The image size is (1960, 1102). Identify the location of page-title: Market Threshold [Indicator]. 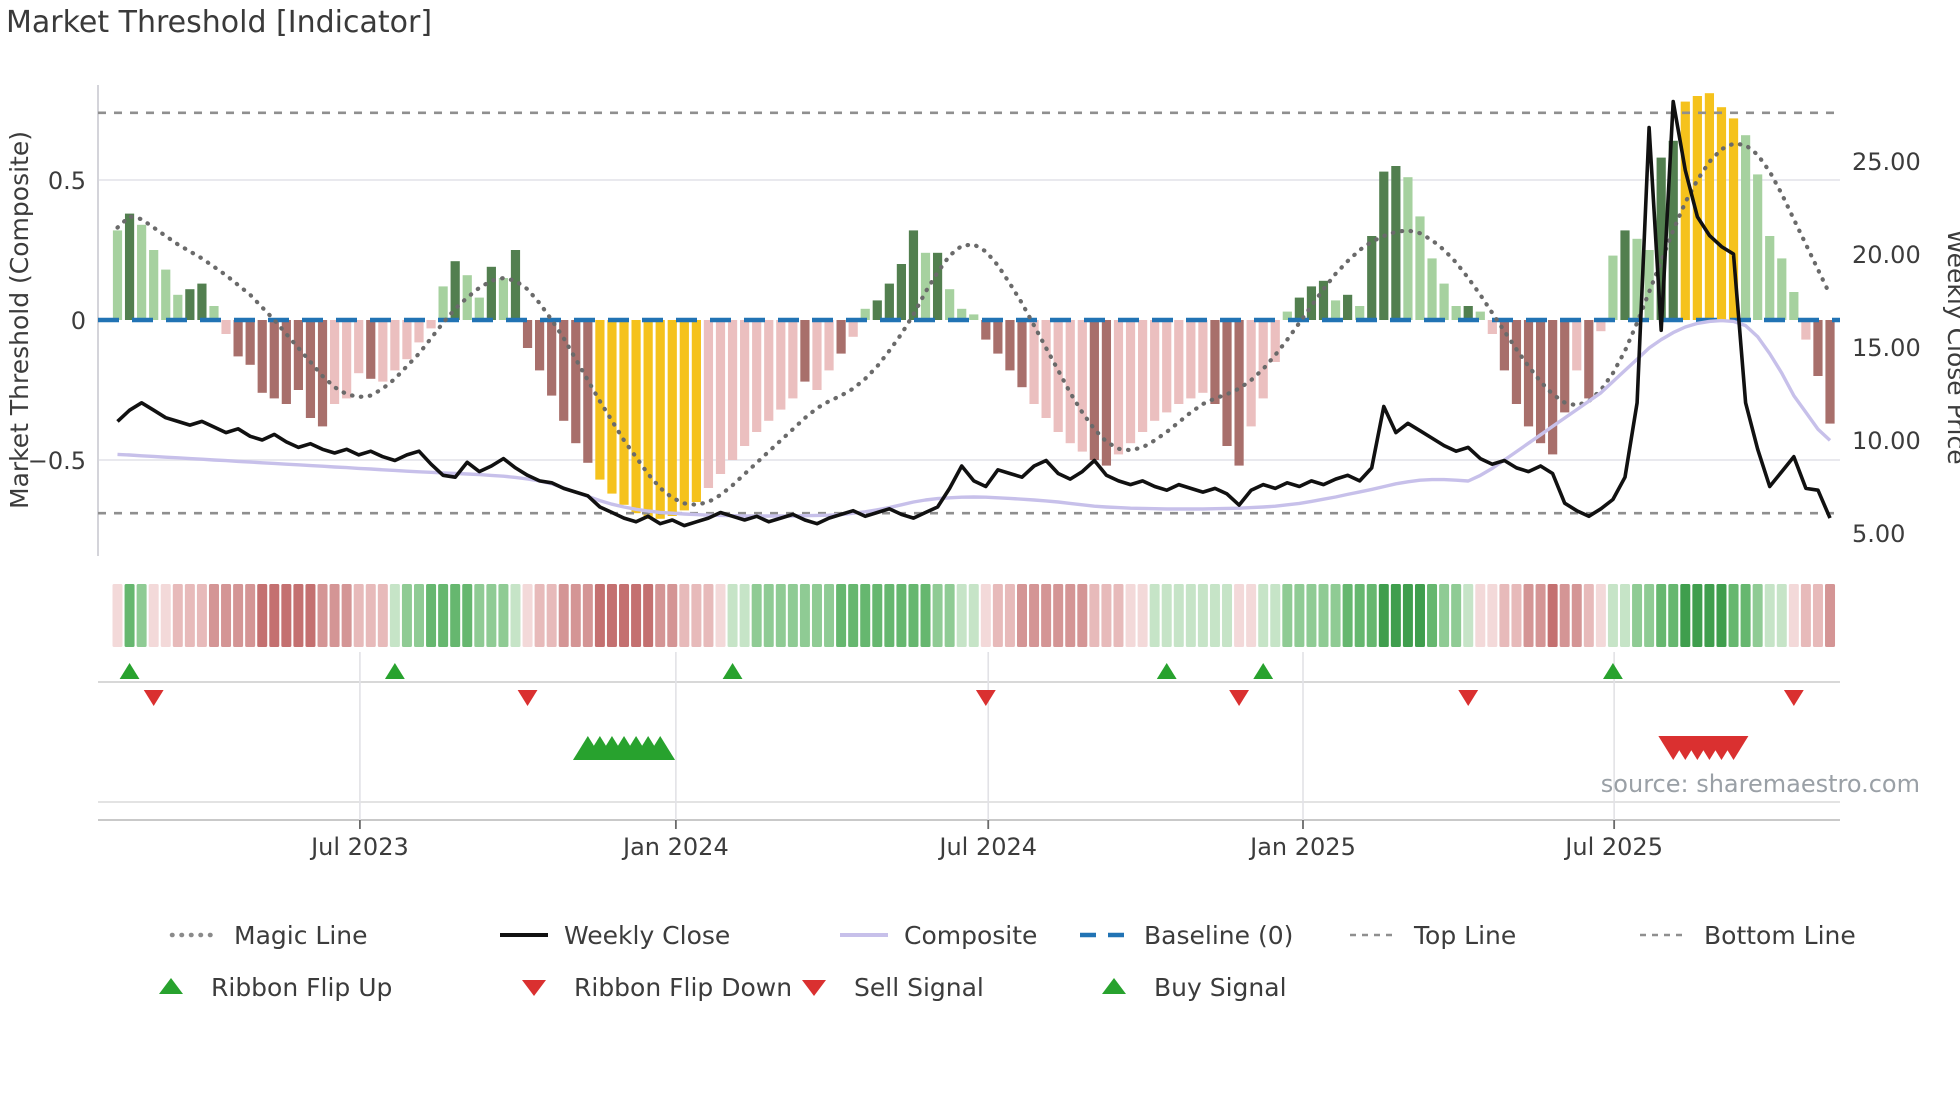
(219, 22).